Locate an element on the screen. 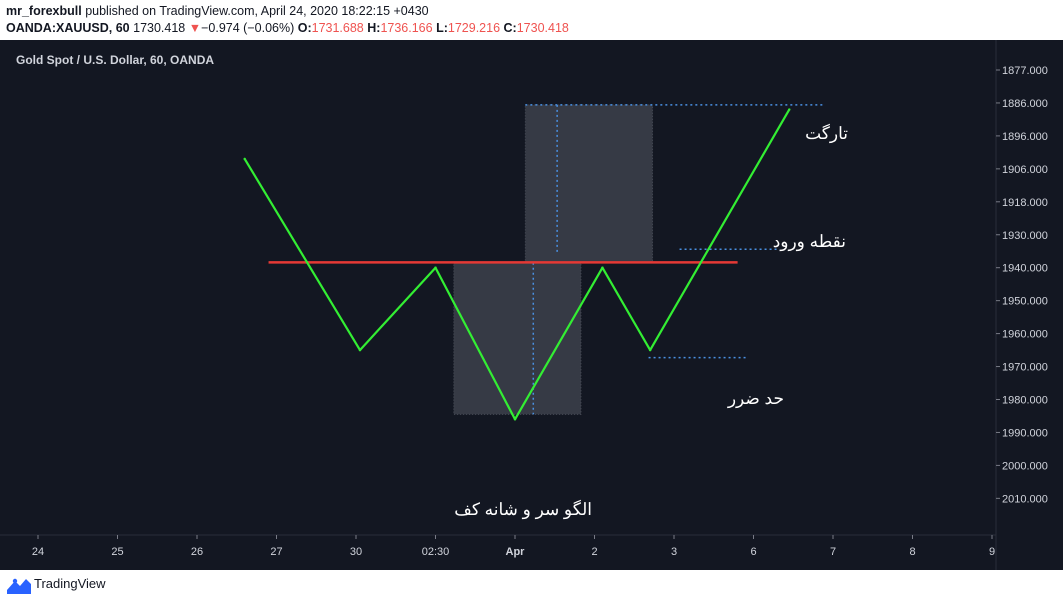 The width and height of the screenshot is (1063, 601). close-label: C: is located at coordinates (510, 28).